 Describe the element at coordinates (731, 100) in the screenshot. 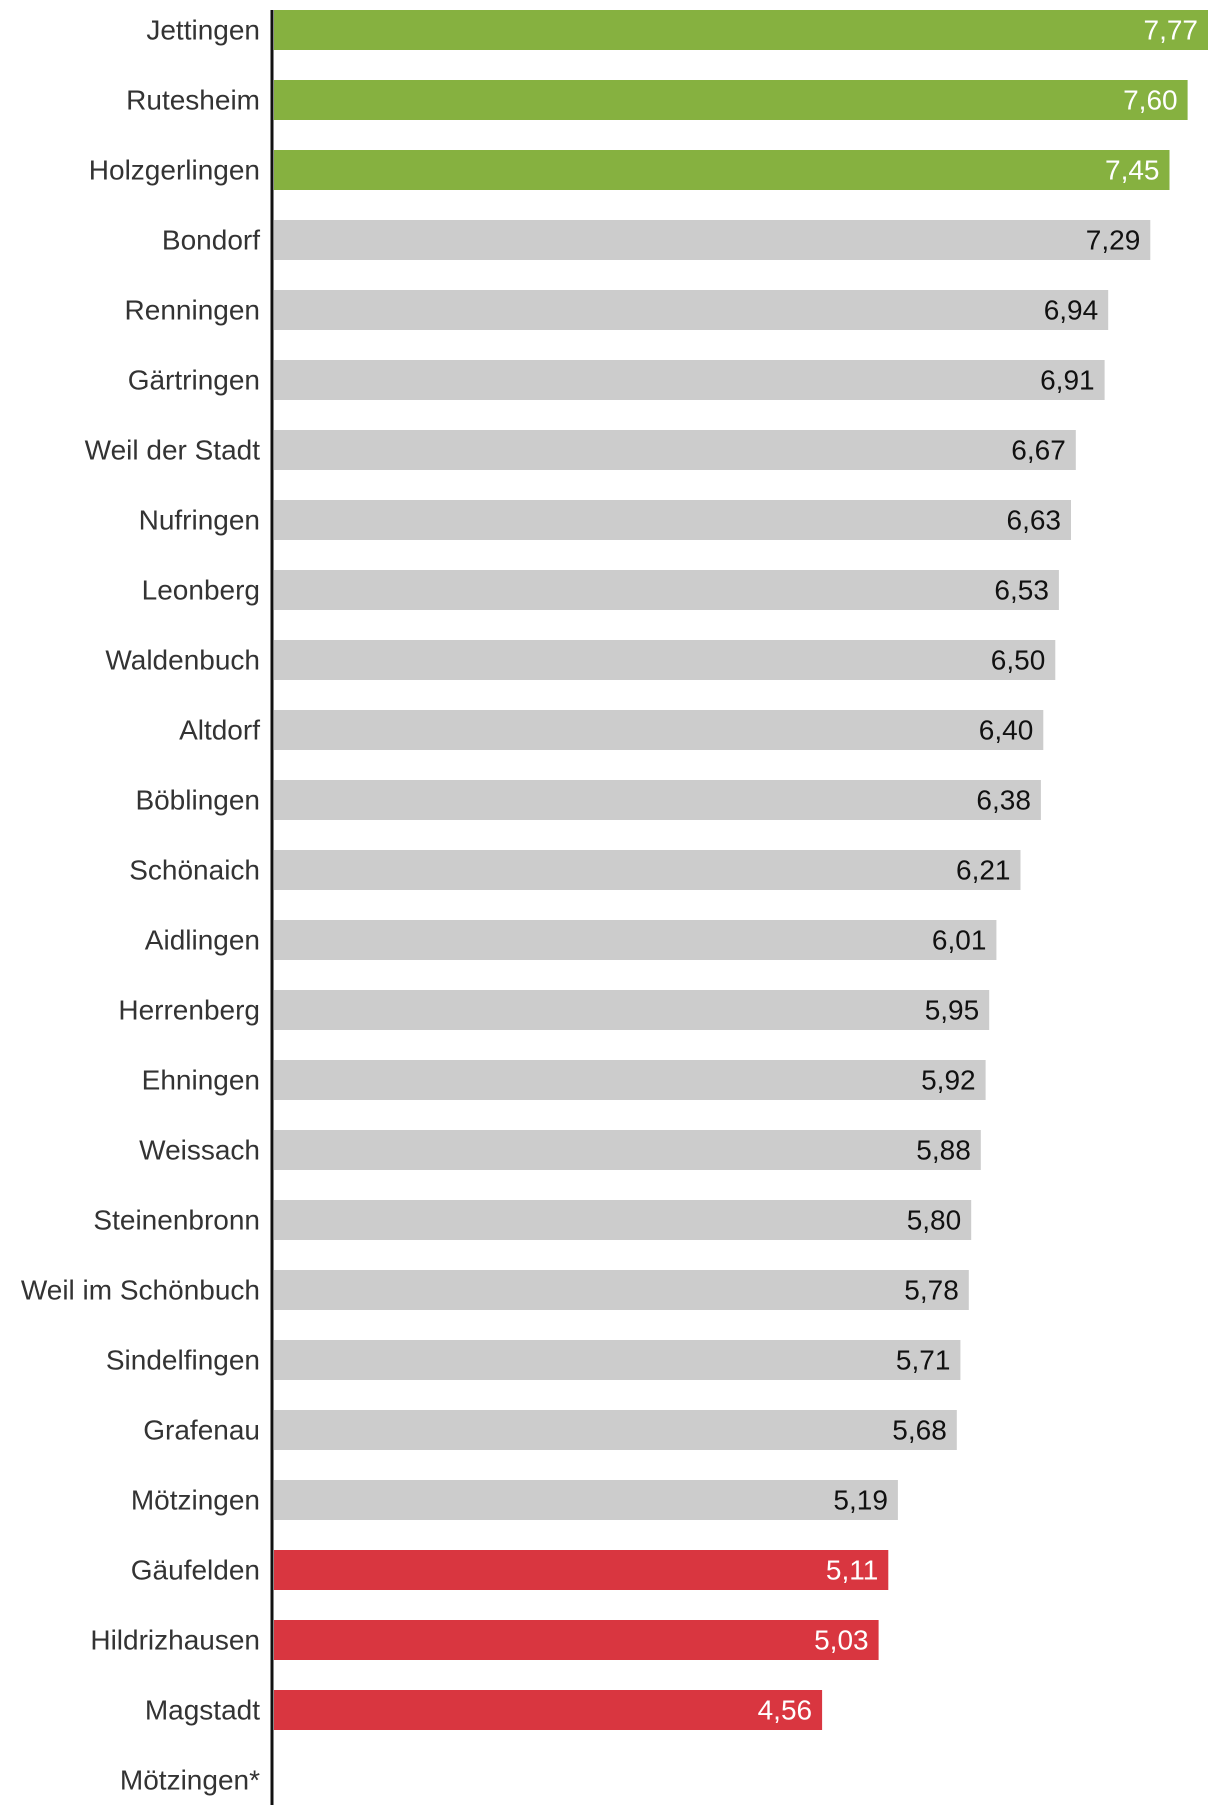

I see `bar-rutesheim` at that location.